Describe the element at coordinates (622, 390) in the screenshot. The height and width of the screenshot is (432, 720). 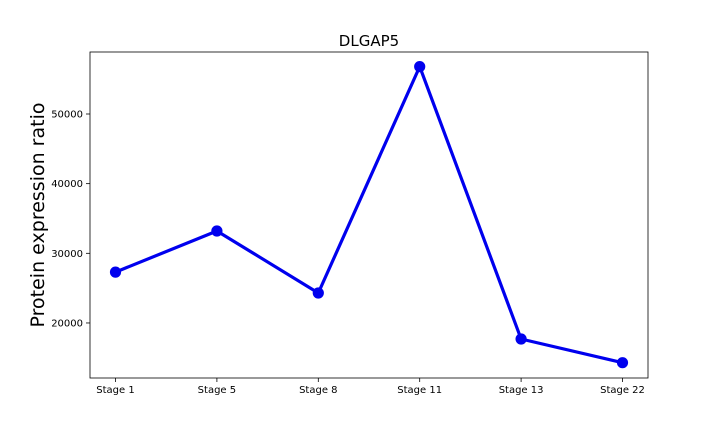
I see `x-tick-label: Stage 22` at that location.